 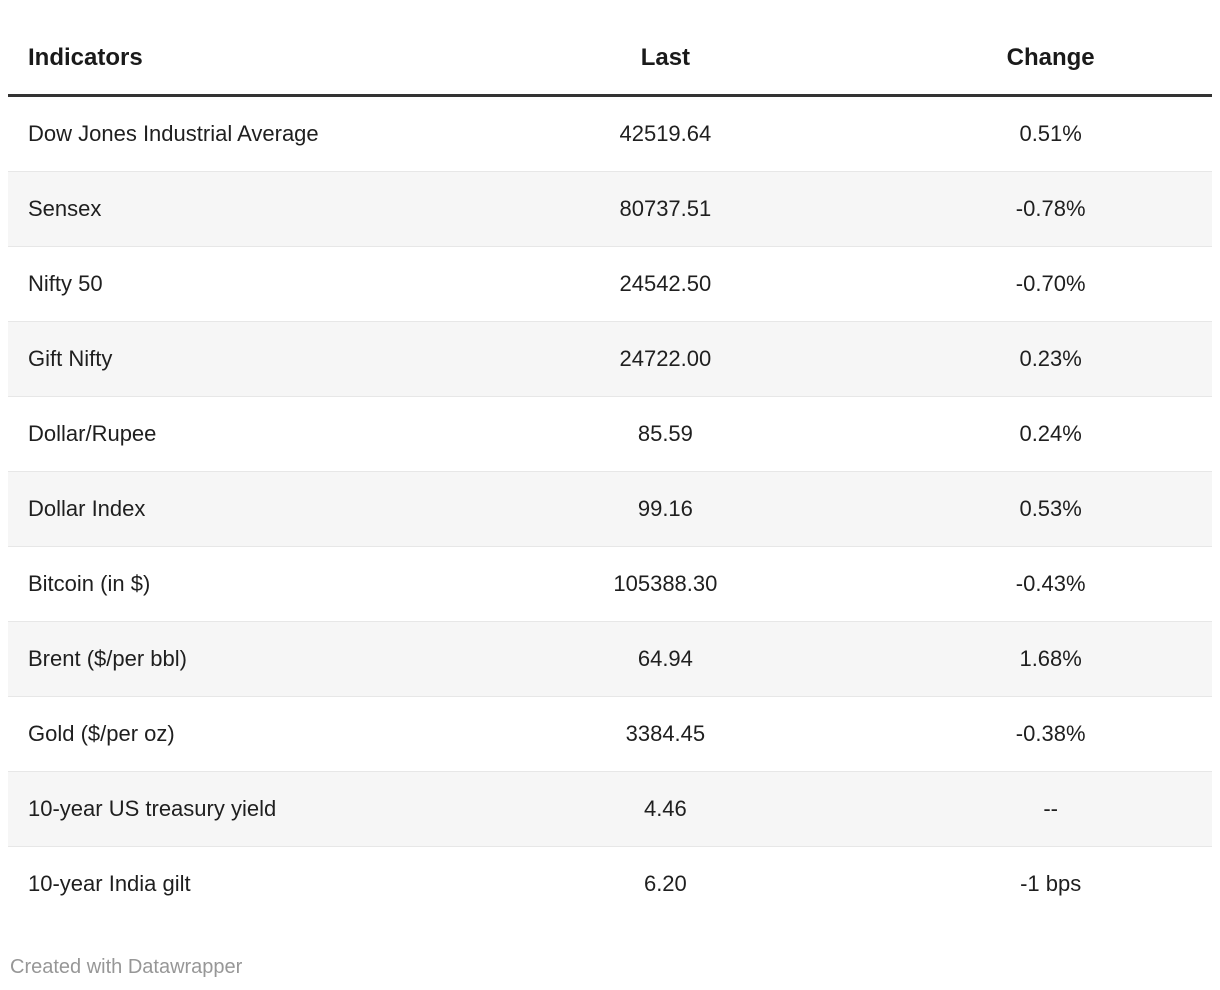 I want to click on table-row-bitcoin: Bitcoin (in $) 105388.30 -0.43%, so click(x=610, y=584).